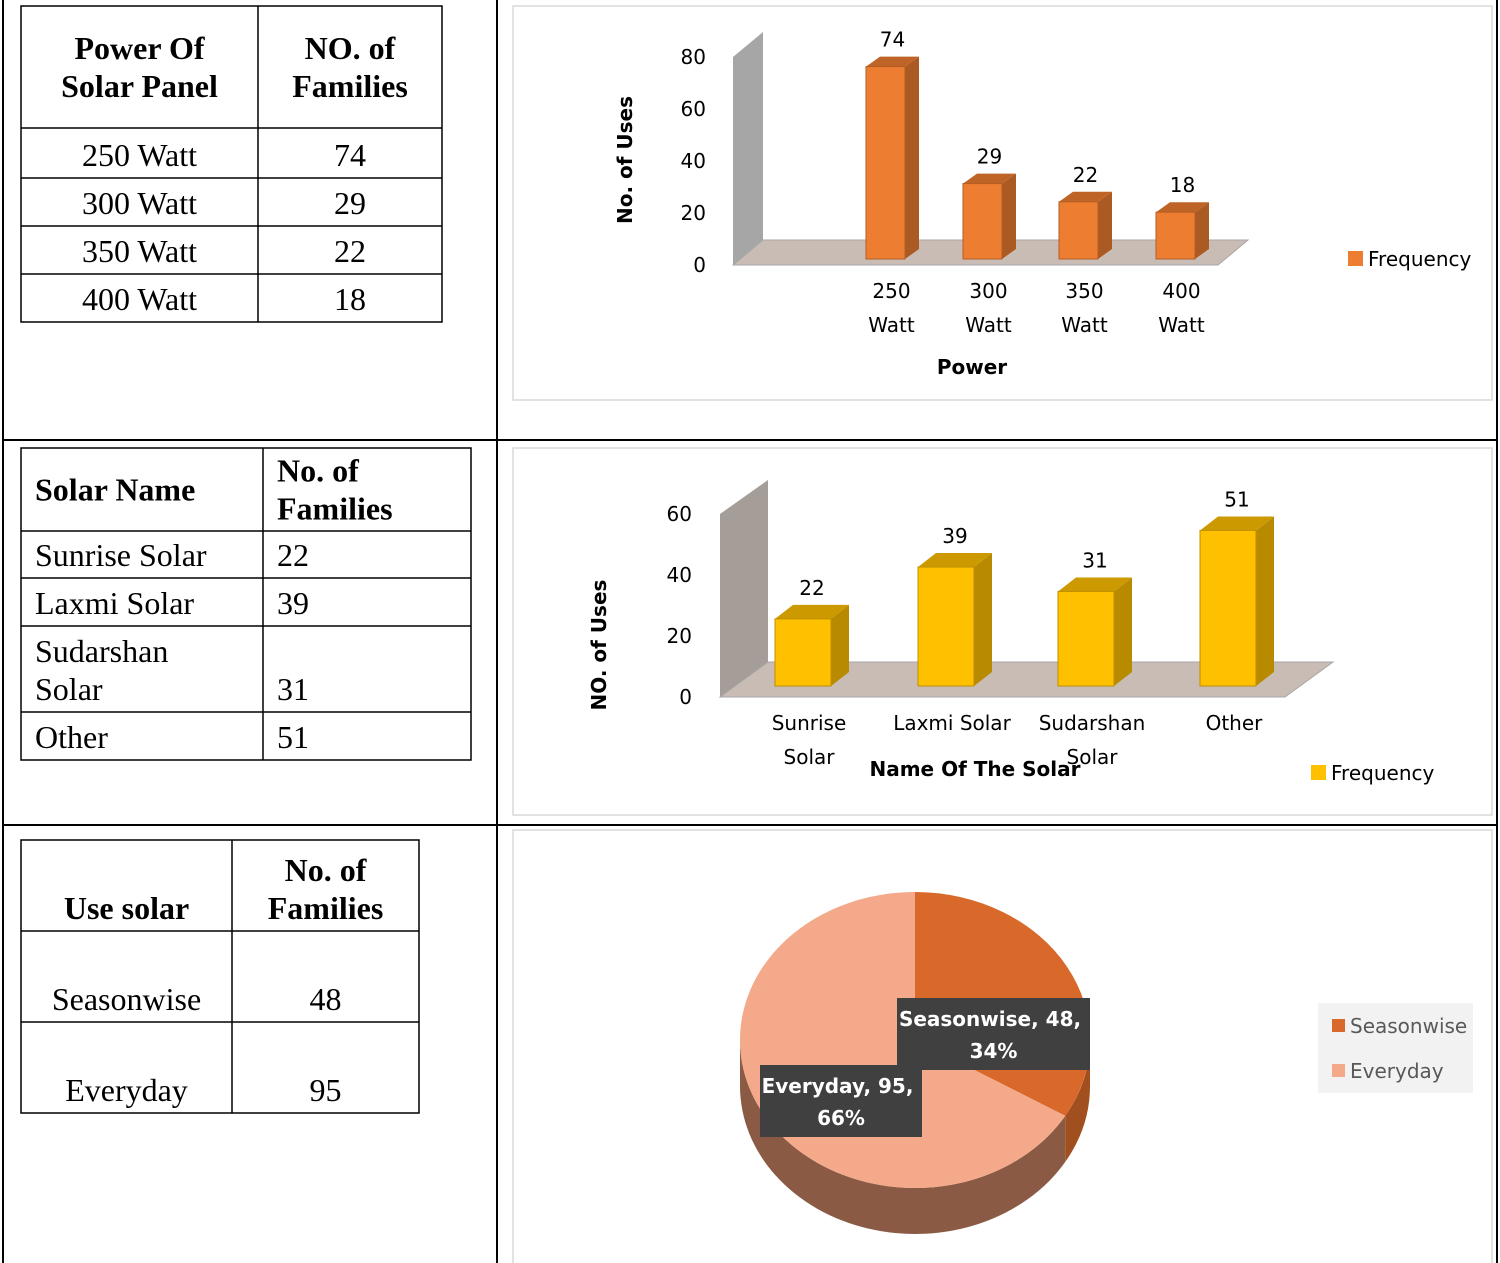 The image size is (1500, 1263). Describe the element at coordinates (972, 367) in the screenshot. I see `x-axis-label: Power` at that location.